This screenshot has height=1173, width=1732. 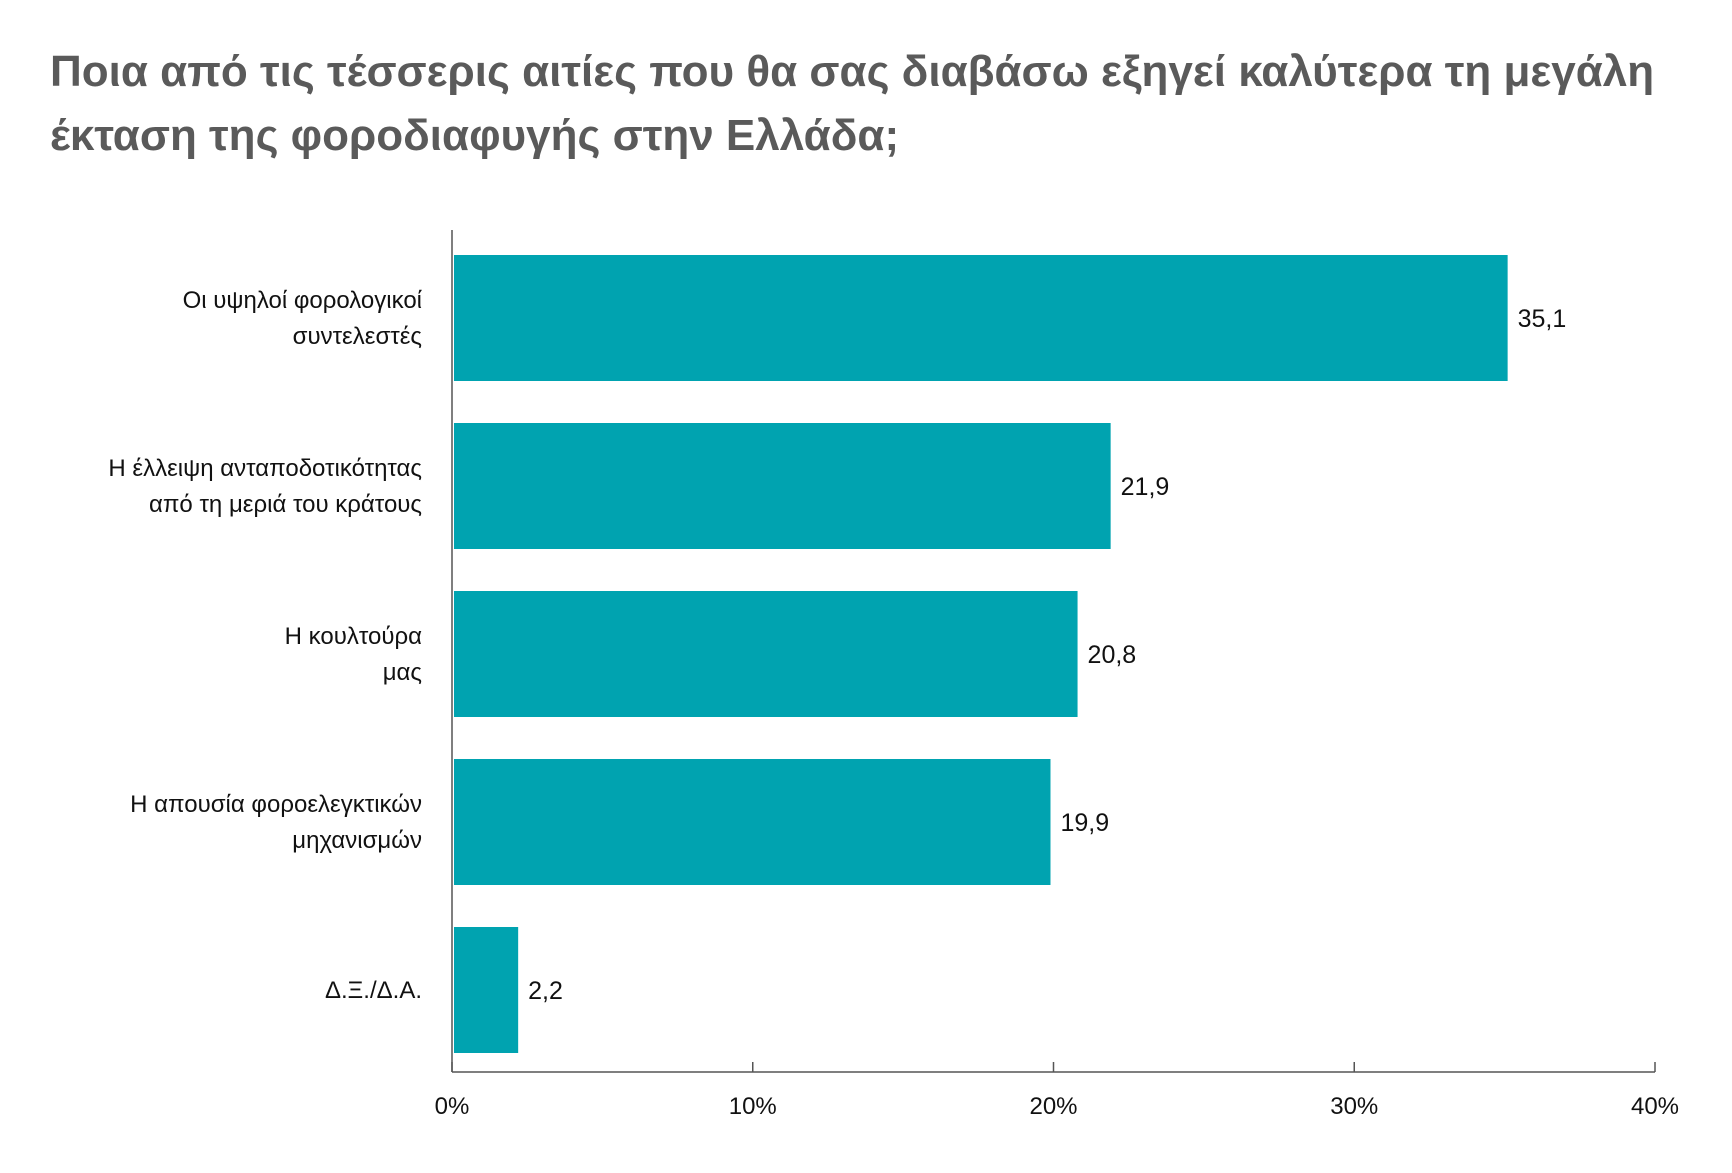 What do you see at coordinates (353, 654) in the screenshot?
I see `category-label: Η κουλτούρα μας` at bounding box center [353, 654].